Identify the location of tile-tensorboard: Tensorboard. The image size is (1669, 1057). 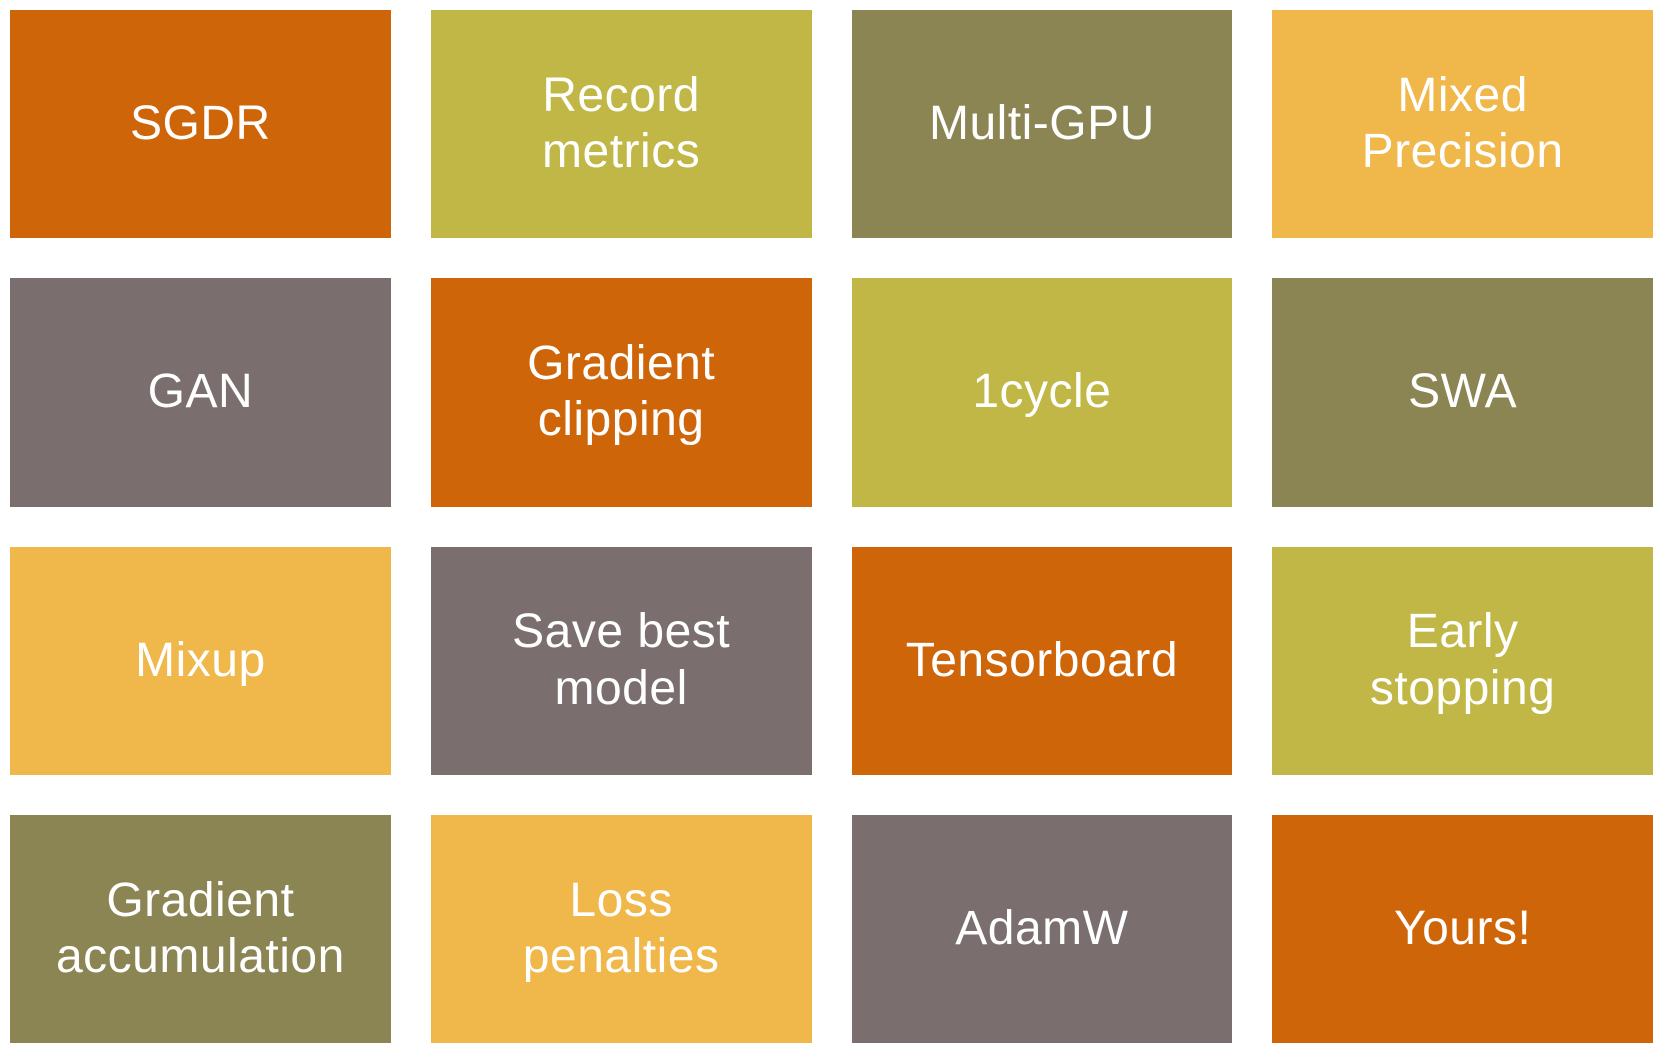
(1042, 660).